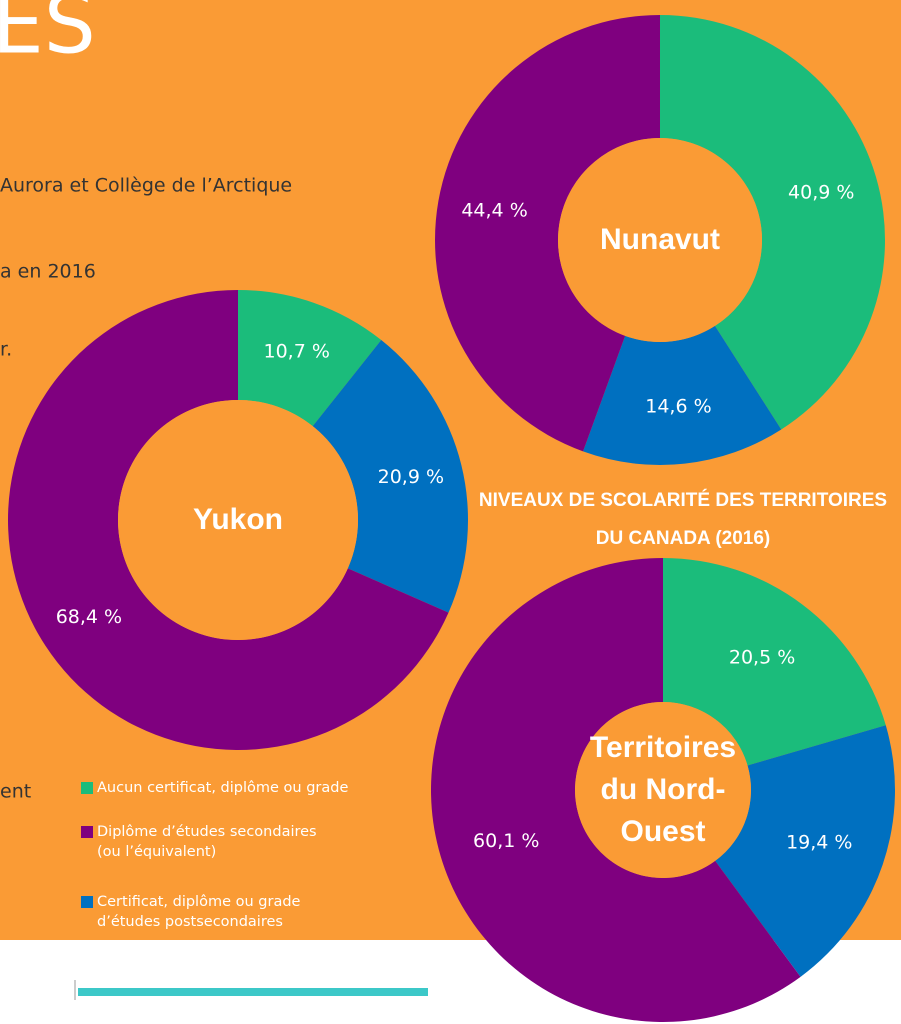  Describe the element at coordinates (411, 477) in the screenshot. I see `value-label: 20,9 %` at that location.